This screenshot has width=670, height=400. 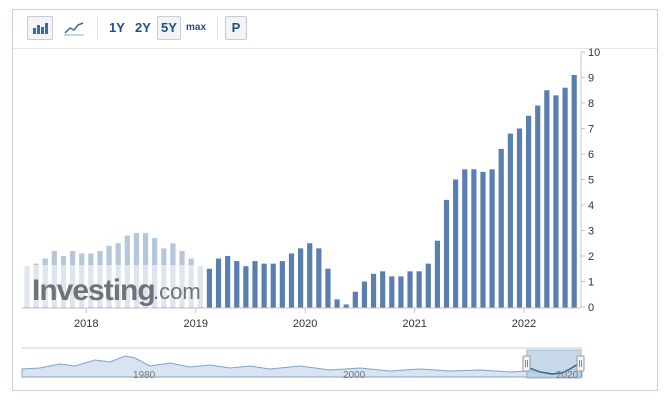 What do you see at coordinates (591, 206) in the screenshot?
I see `y-tick-label: 4` at bounding box center [591, 206].